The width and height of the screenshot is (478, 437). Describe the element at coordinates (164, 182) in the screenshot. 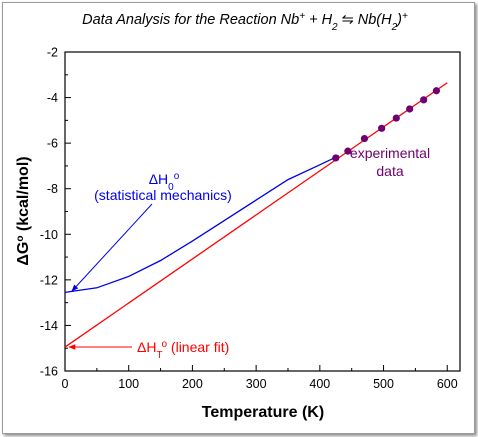

I see `annotation-statistical-symbol: ΔH0o` at that location.